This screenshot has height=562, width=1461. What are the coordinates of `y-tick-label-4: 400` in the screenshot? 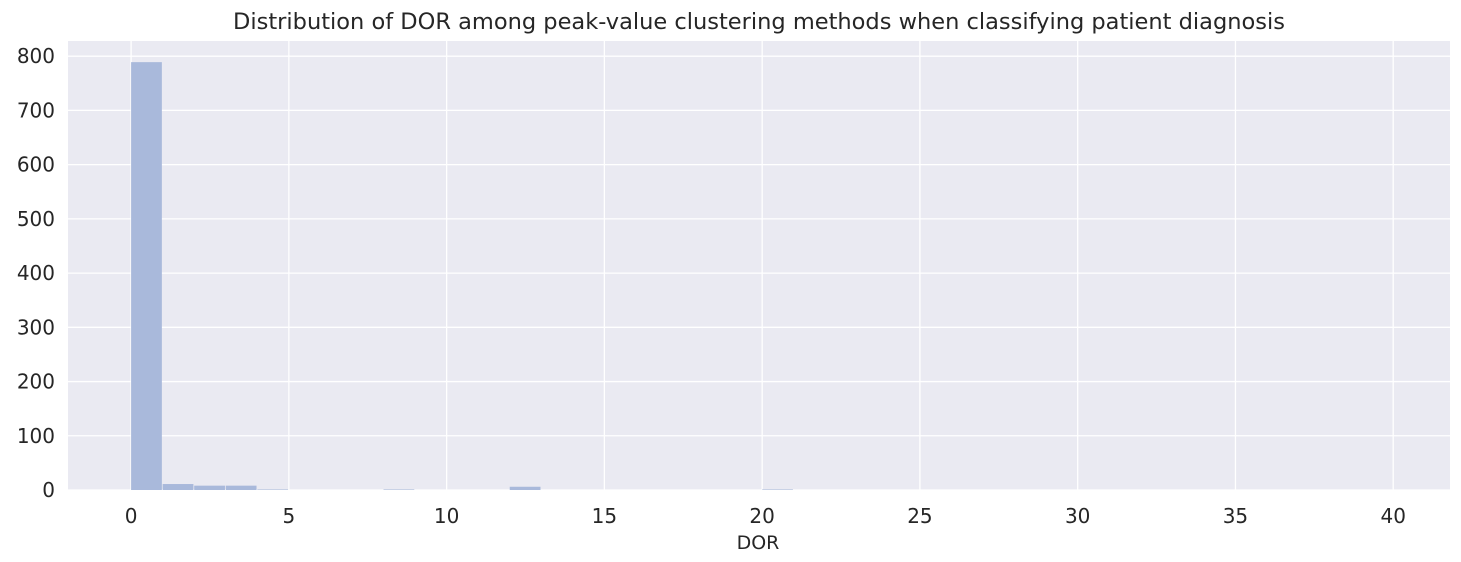 It's located at (36, 273).